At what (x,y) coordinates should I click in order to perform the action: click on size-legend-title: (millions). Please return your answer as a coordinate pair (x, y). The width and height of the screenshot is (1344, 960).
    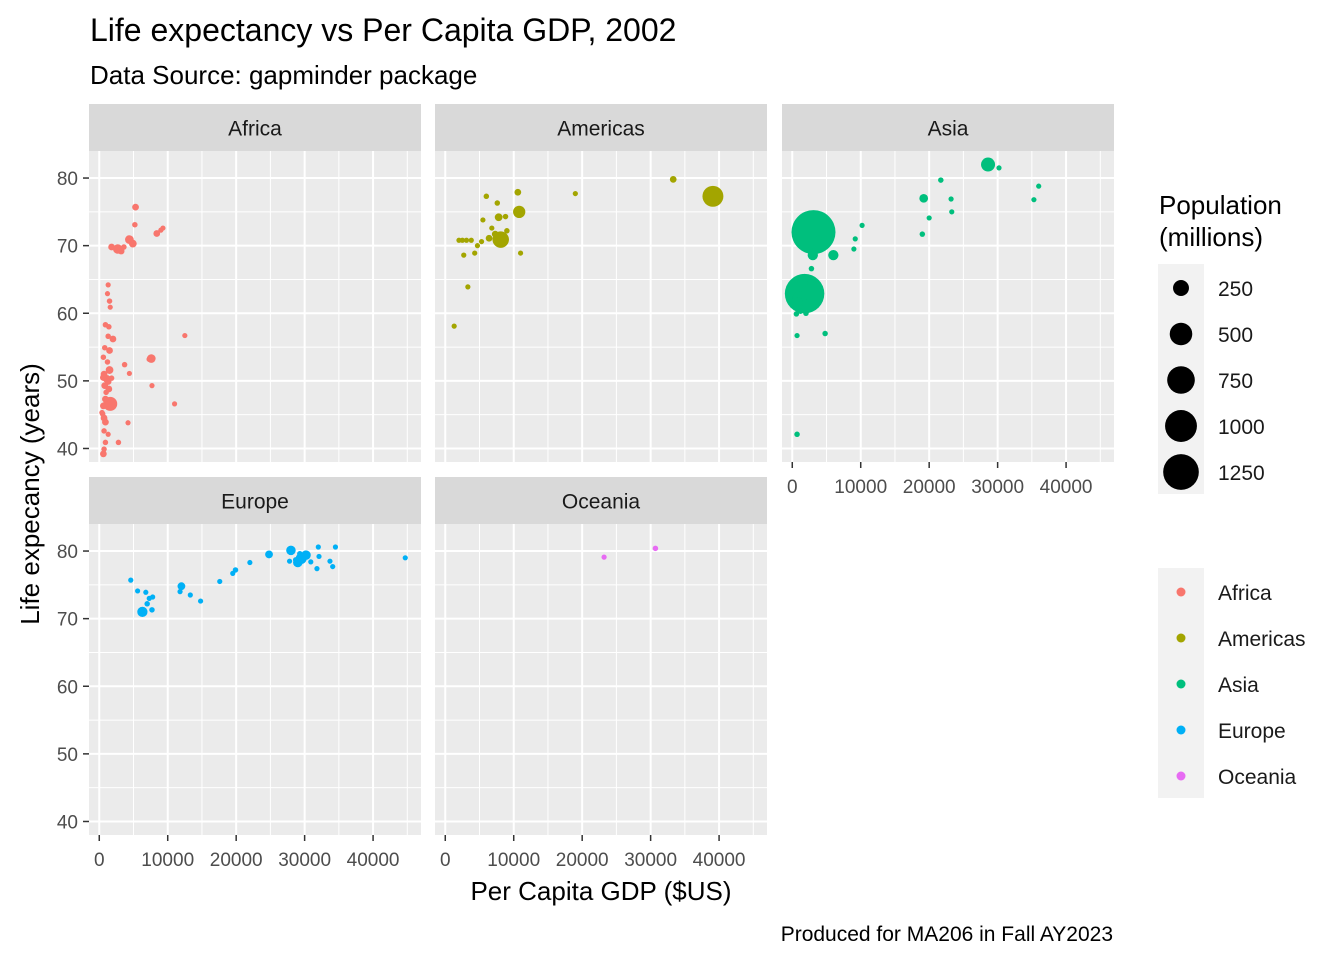
    Looking at the image, I should click on (1211, 237).